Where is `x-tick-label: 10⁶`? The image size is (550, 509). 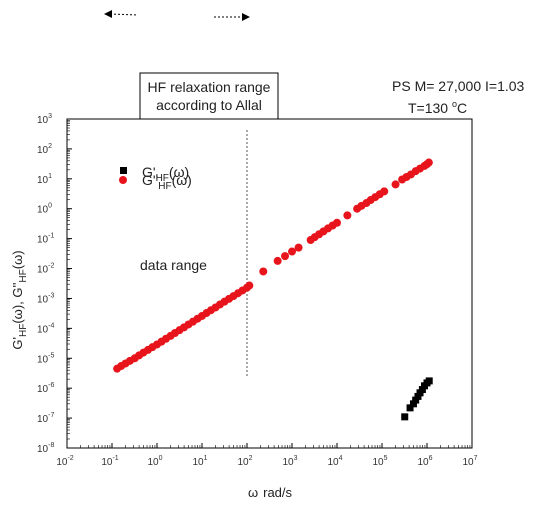
x-tick-label: 10⁶ is located at coordinates (424, 461).